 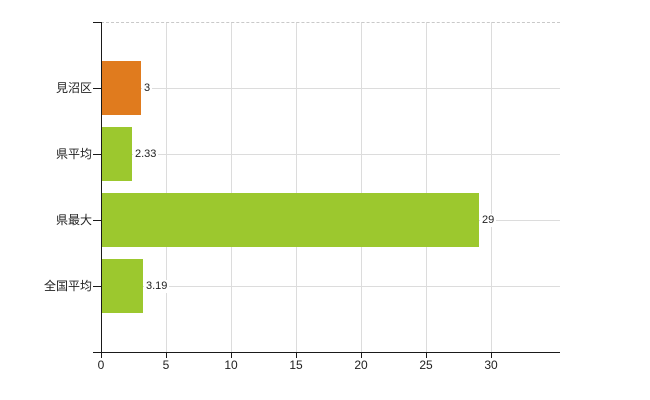 What do you see at coordinates (166, 365) in the screenshot?
I see `x-tick-label: 5` at bounding box center [166, 365].